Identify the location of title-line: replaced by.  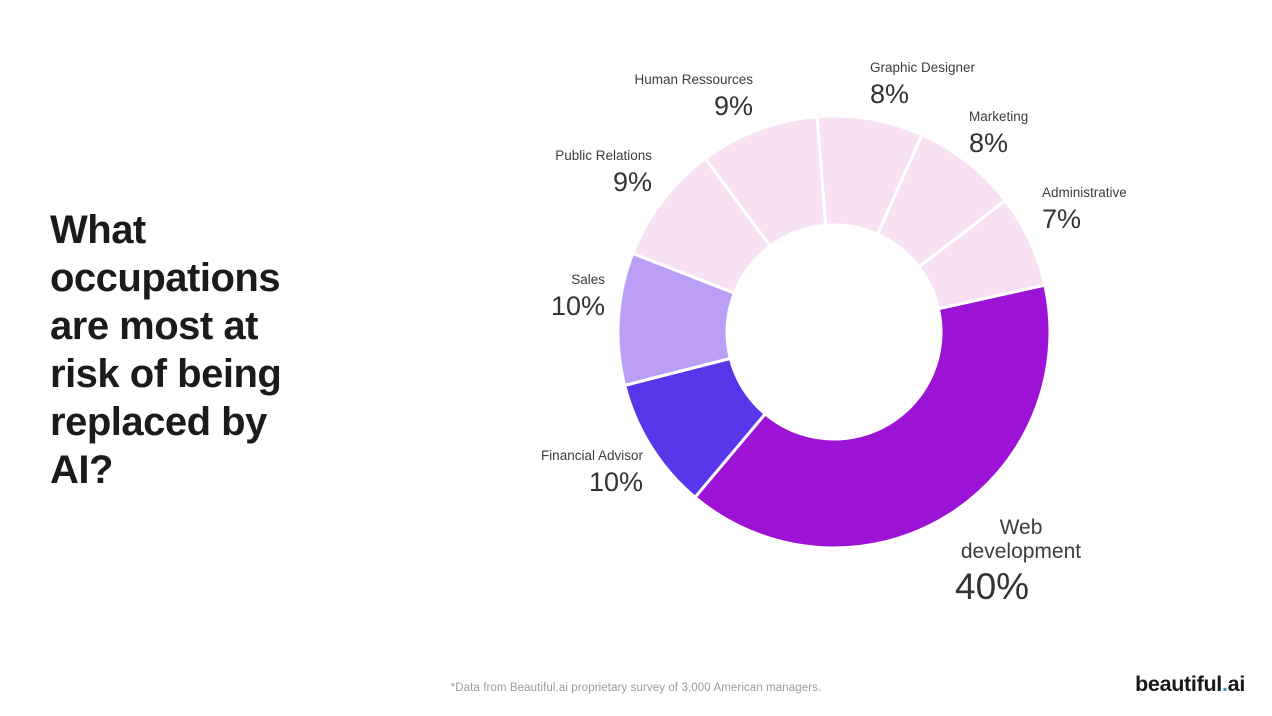
(158, 422).